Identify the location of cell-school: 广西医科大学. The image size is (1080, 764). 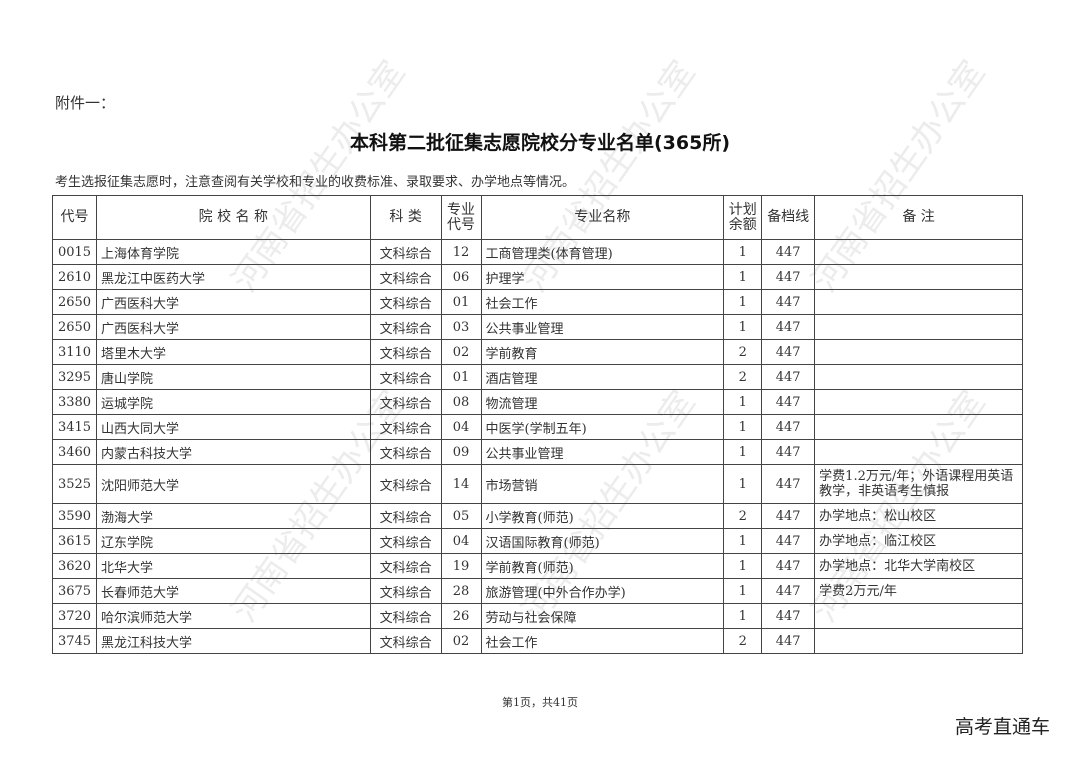
(233, 302).